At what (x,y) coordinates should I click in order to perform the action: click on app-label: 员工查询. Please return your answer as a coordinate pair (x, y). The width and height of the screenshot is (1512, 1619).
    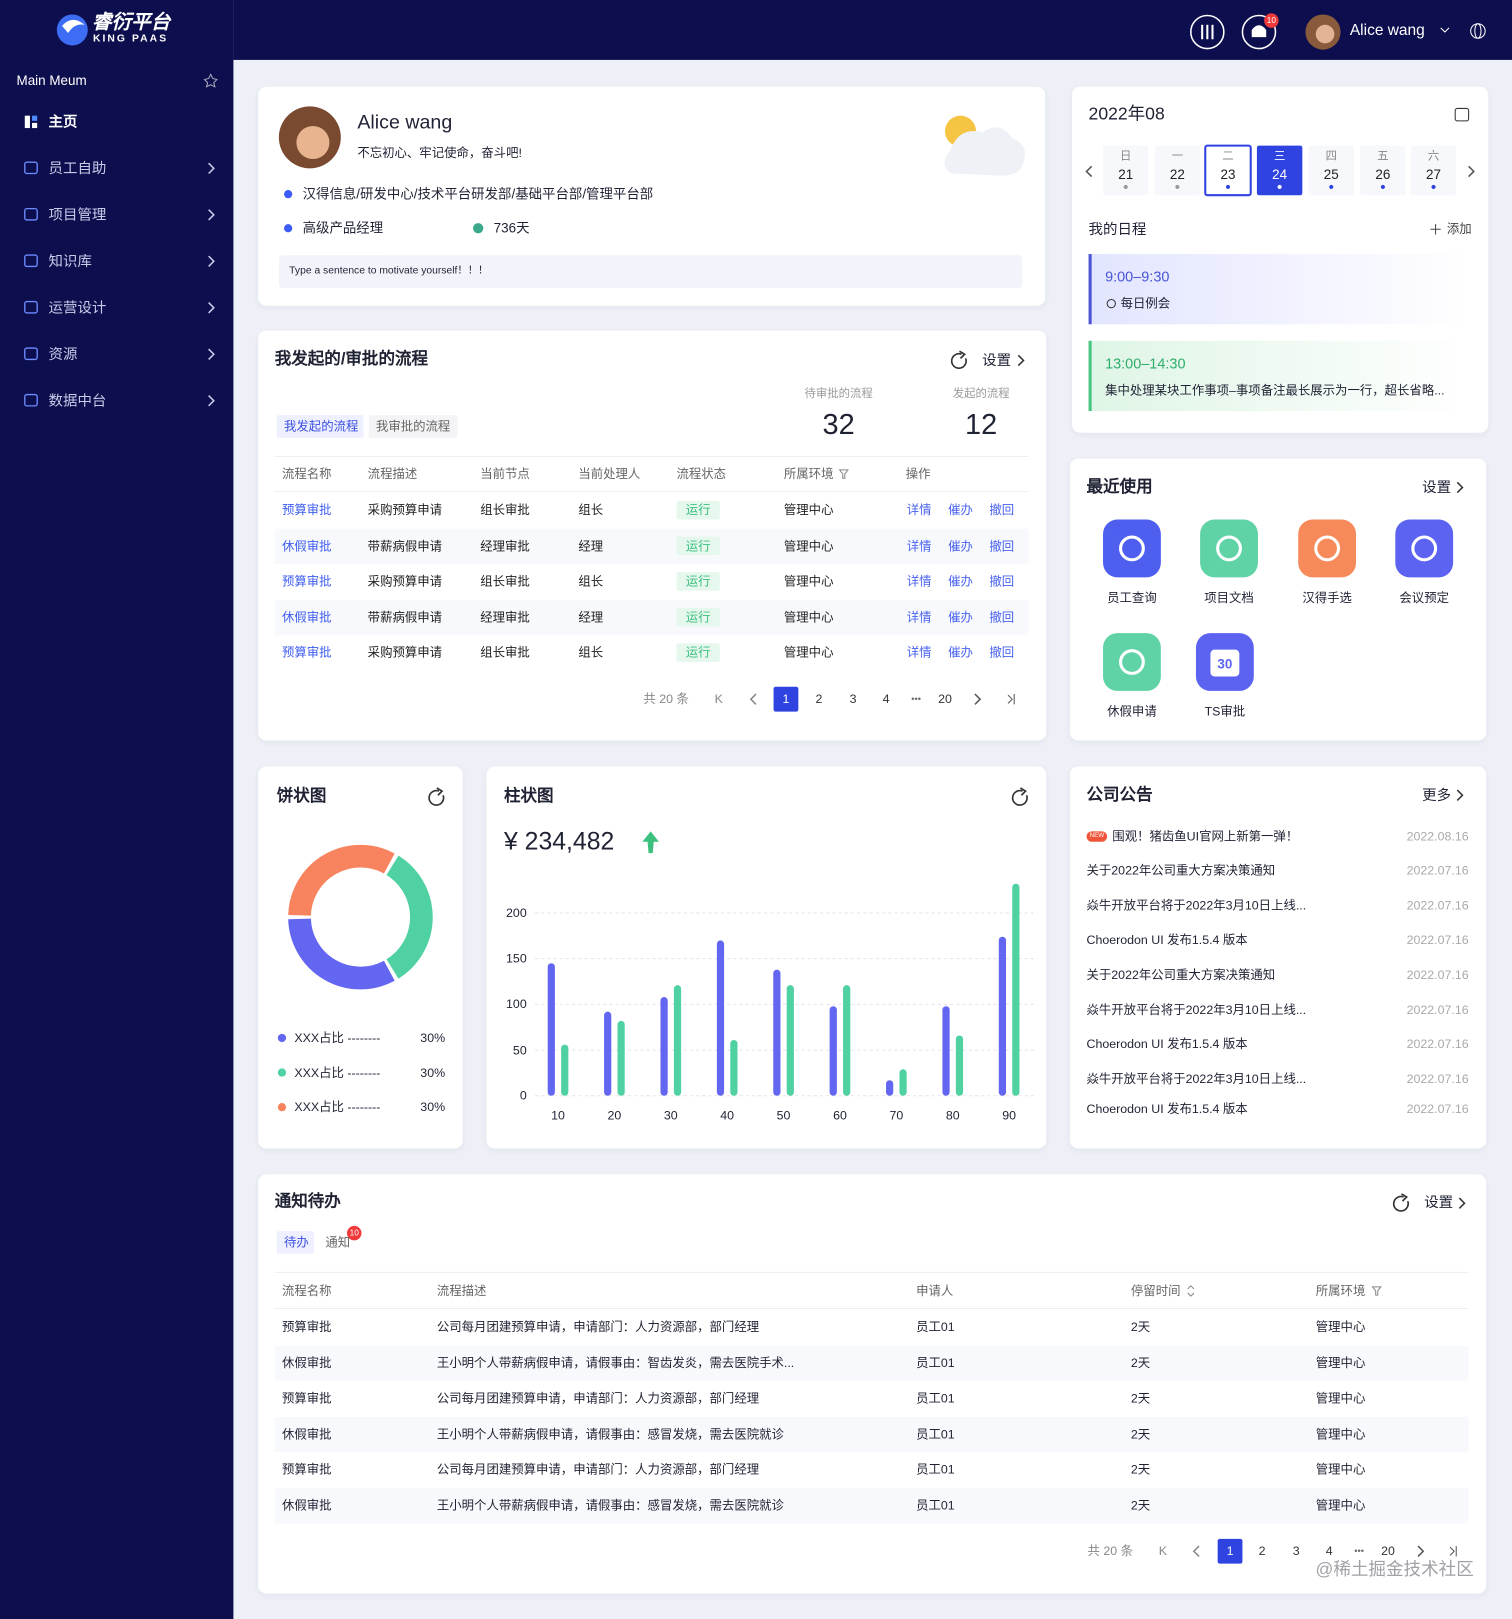
    Looking at the image, I should click on (1132, 598).